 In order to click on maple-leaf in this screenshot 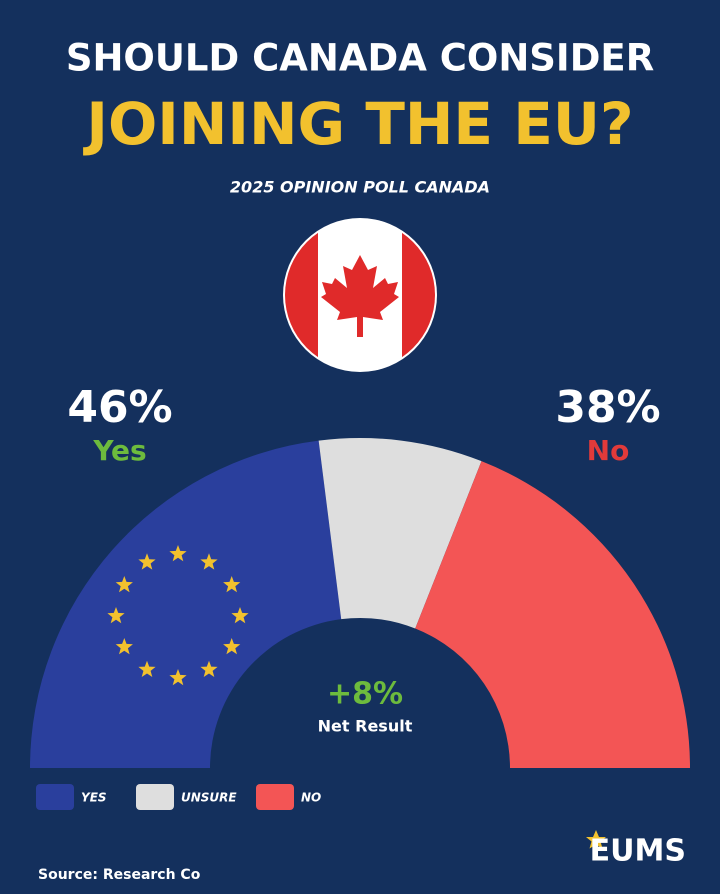, I will do `click(360, 296)`.